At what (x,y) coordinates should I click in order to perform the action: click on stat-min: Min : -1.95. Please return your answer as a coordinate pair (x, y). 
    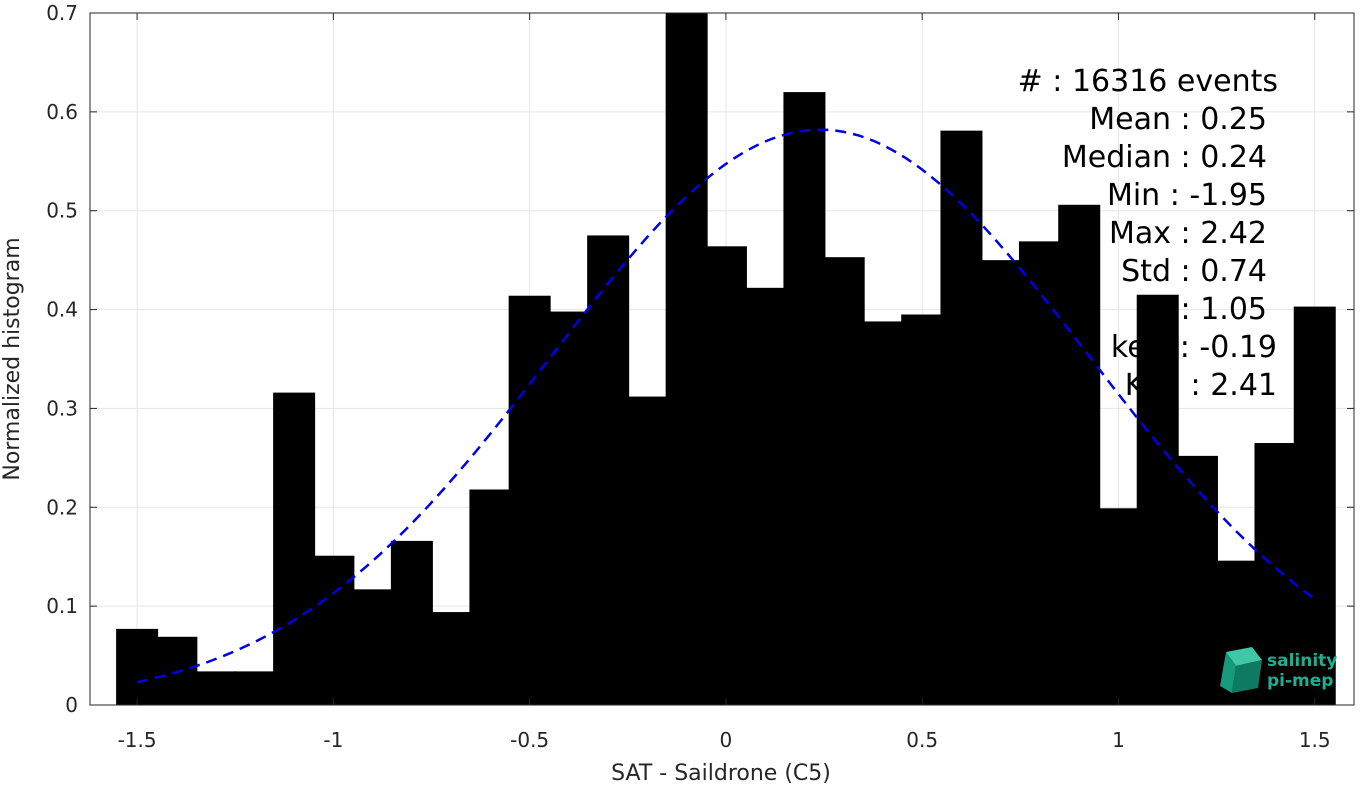
    Looking at the image, I should click on (1187, 195).